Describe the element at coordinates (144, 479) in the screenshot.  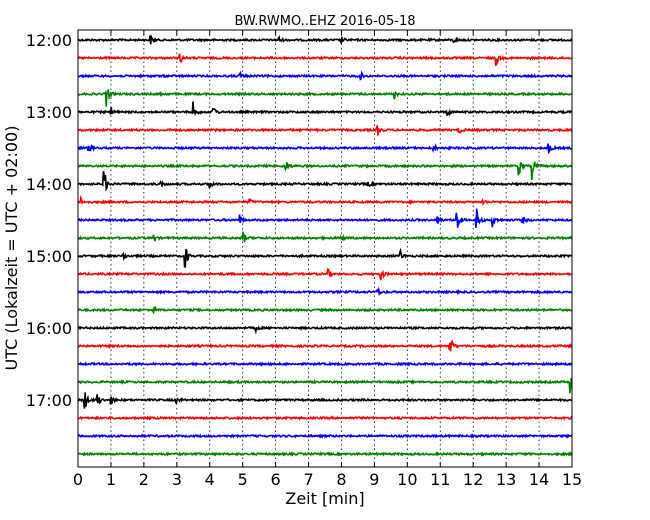
I see `x-tick-label: 2` at that location.